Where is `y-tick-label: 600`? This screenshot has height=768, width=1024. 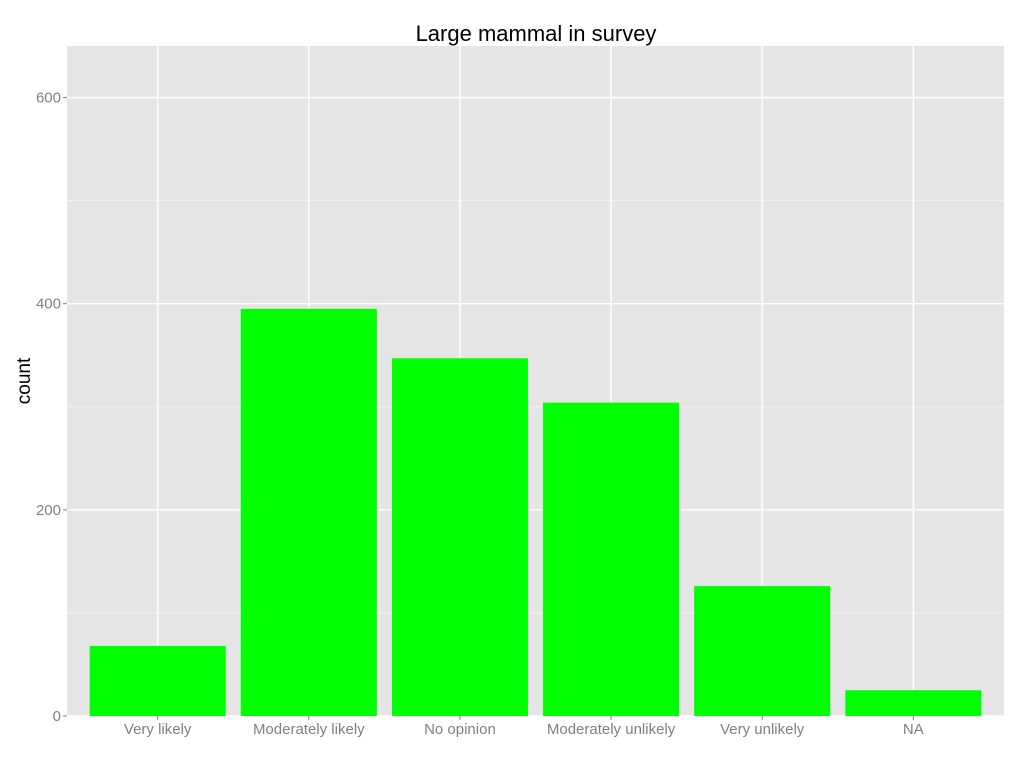 y-tick-label: 600 is located at coordinates (48, 98).